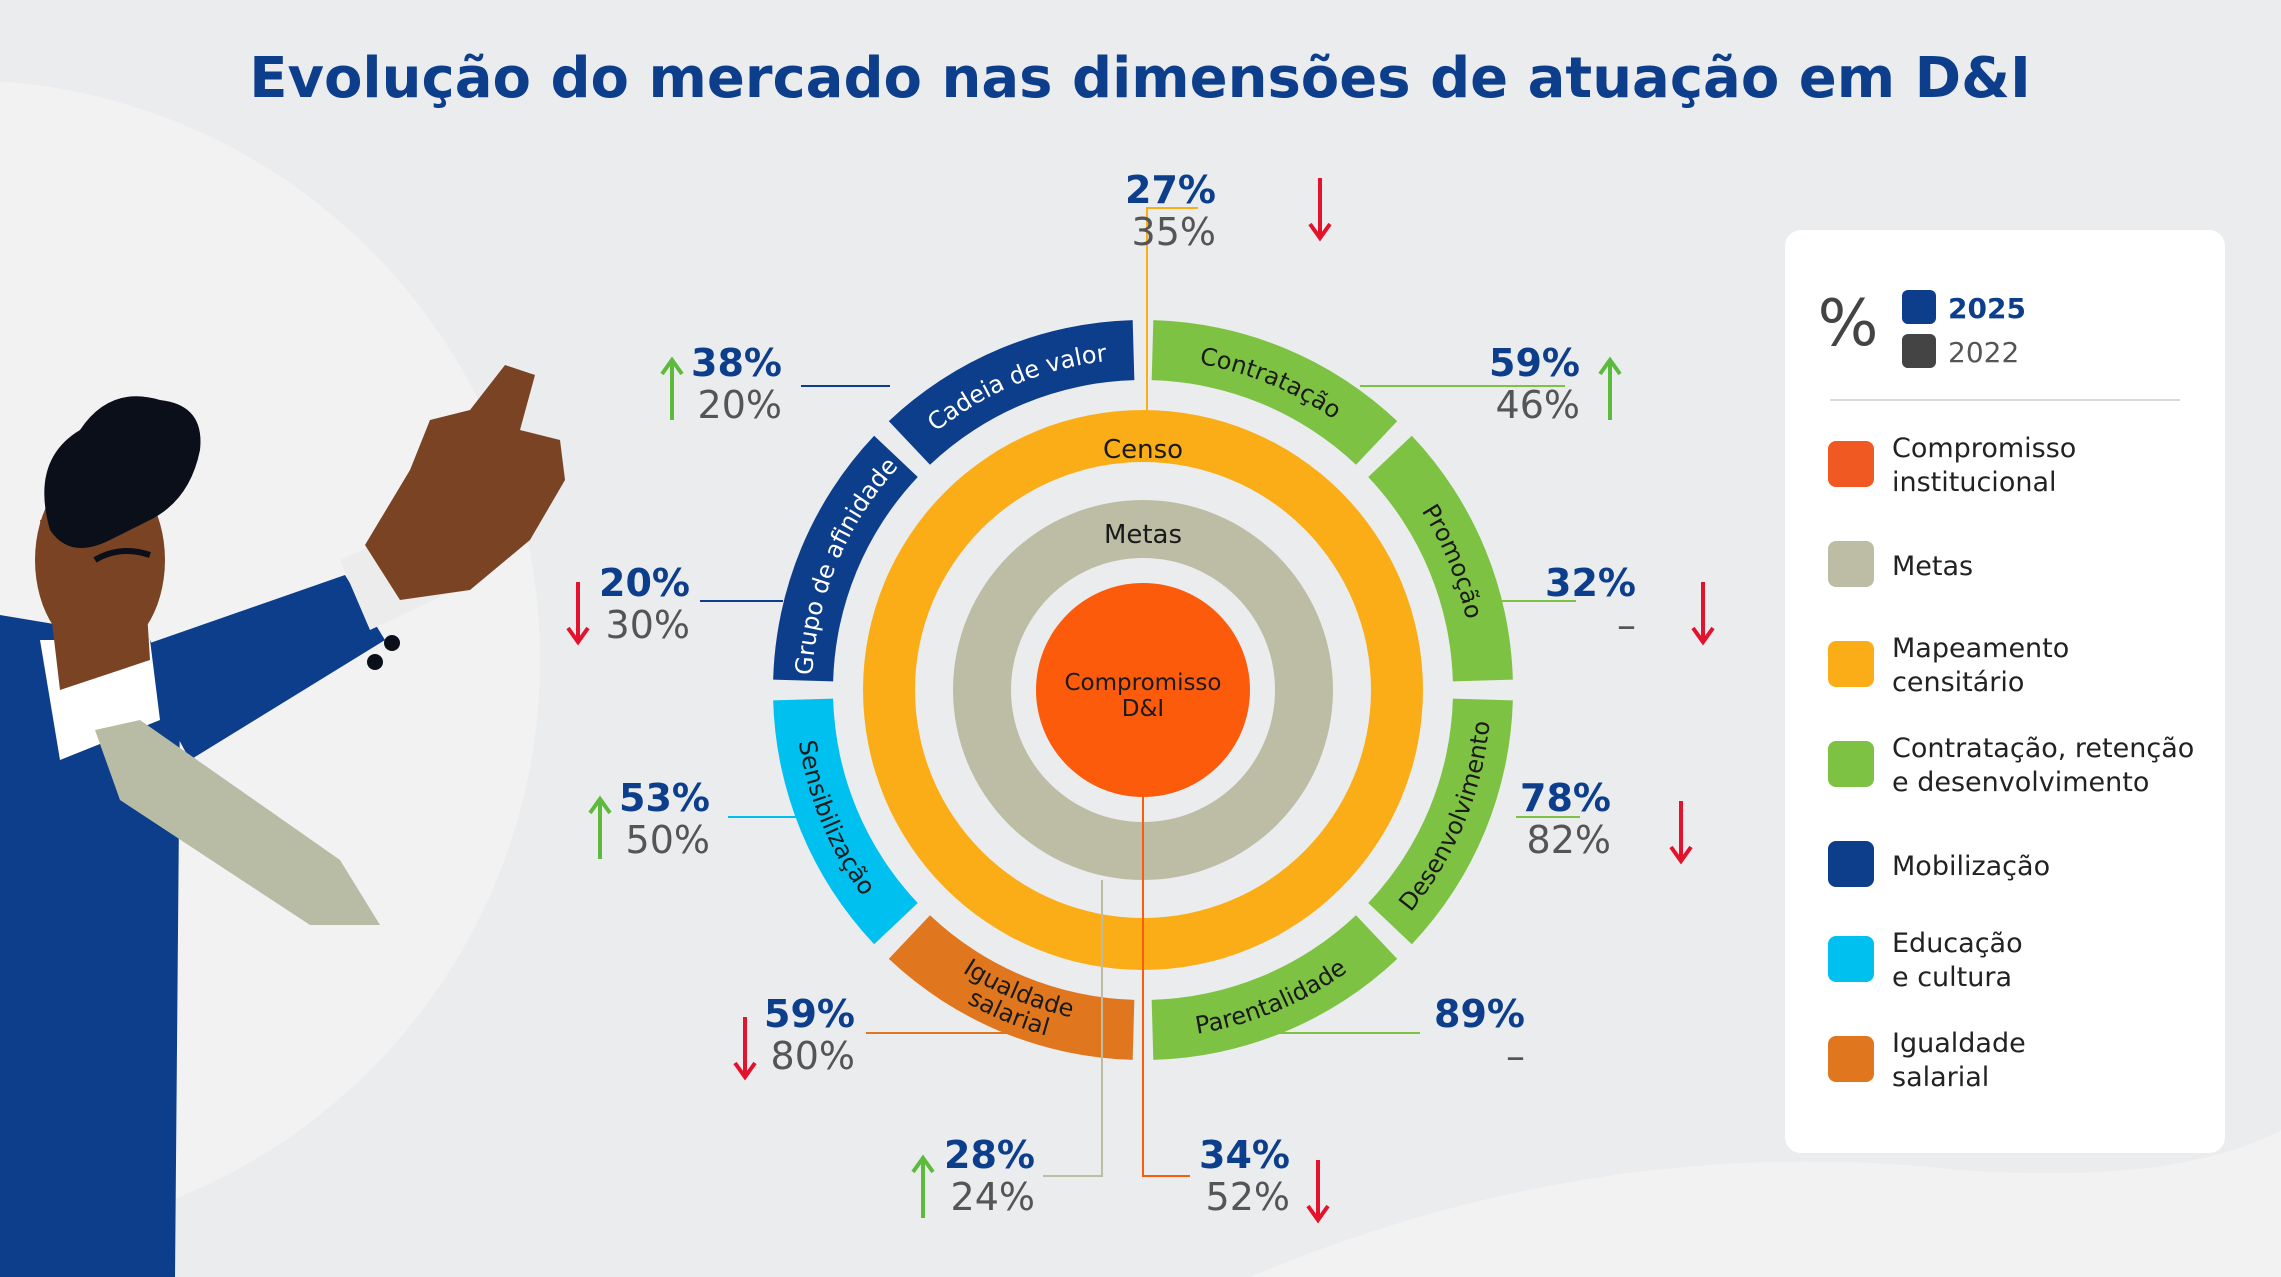  Describe the element at coordinates (1244, 1155) in the screenshot. I see `value-2025: 34%` at that location.